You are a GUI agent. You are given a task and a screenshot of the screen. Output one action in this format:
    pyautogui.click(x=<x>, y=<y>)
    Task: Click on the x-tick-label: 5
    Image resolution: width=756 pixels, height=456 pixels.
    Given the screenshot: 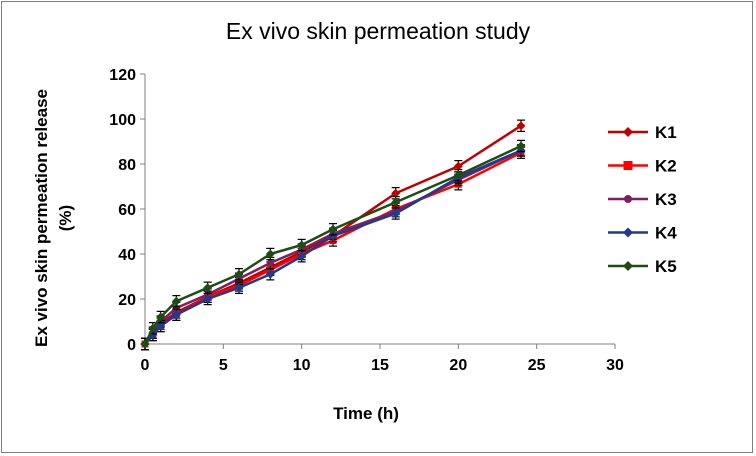 What is the action you would take?
    pyautogui.click(x=223, y=365)
    